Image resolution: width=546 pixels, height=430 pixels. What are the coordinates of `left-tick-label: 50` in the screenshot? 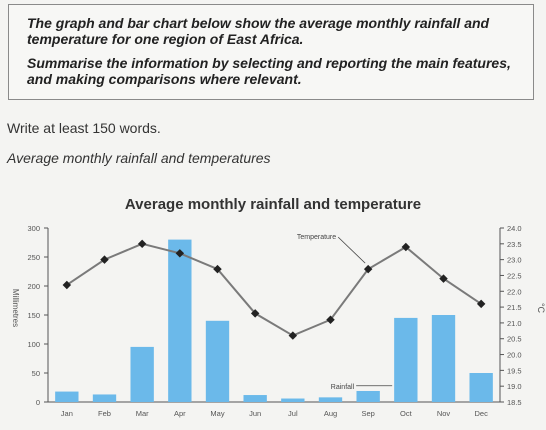 It's located at (36, 373).